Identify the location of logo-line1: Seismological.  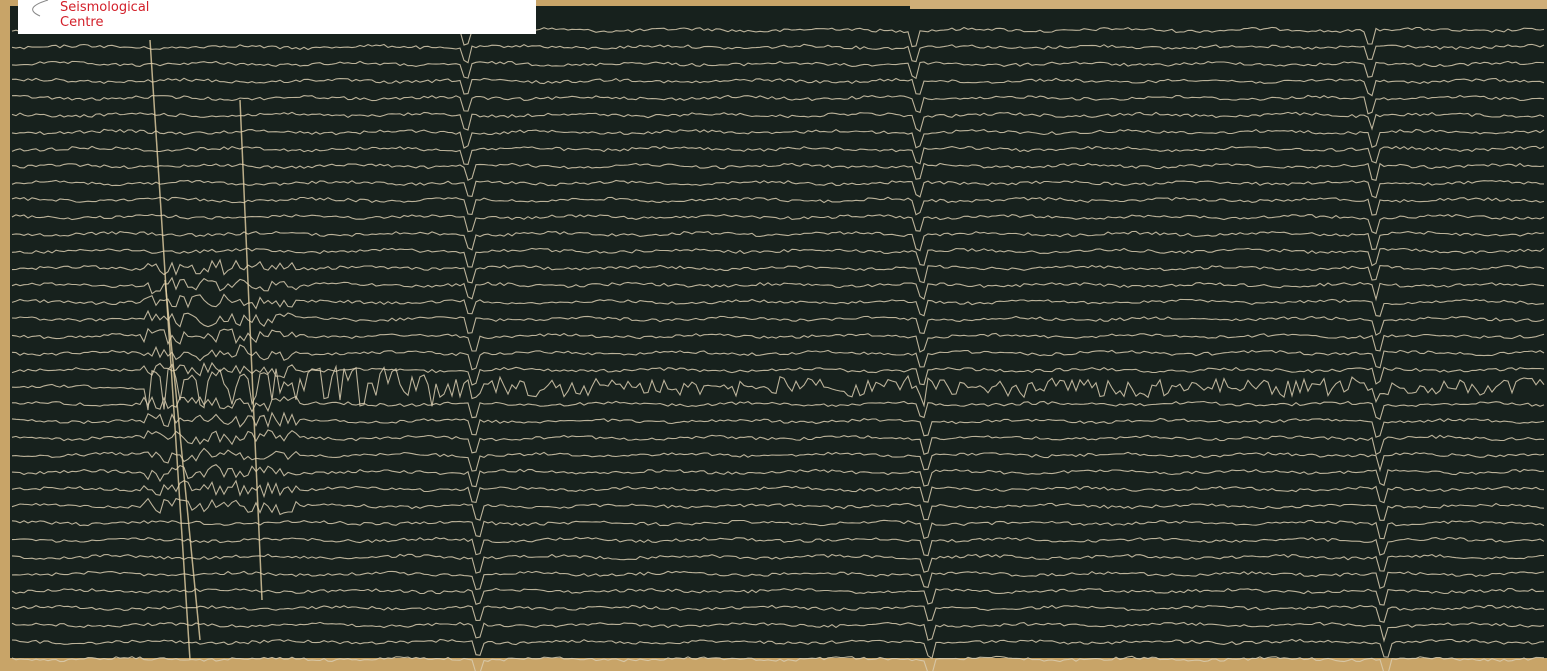
(104, 7).